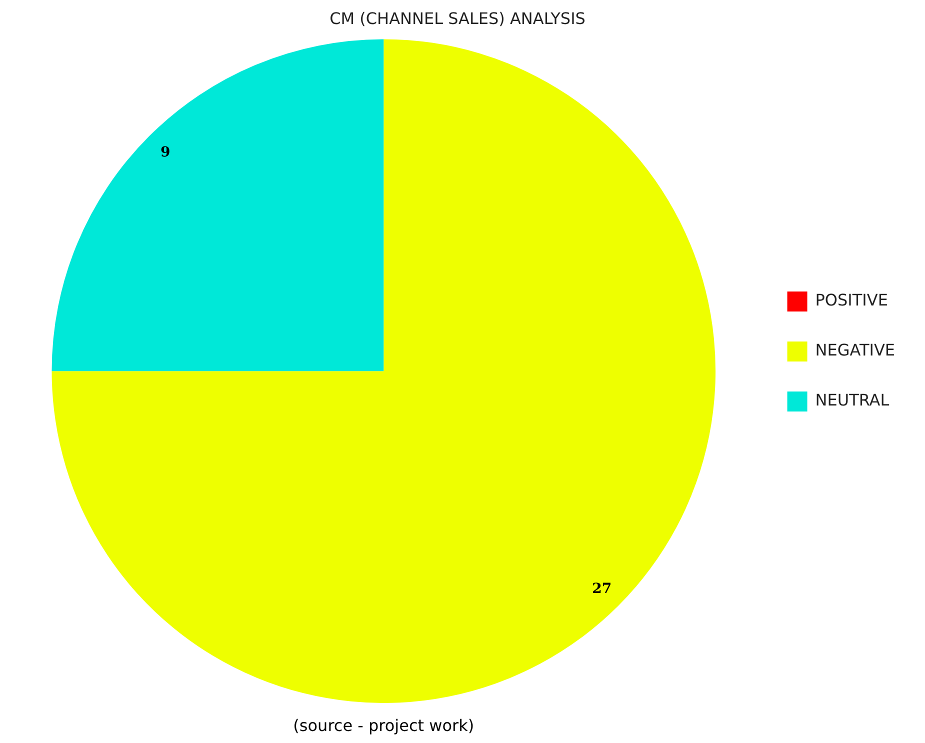 The height and width of the screenshot is (743, 925). What do you see at coordinates (165, 152) in the screenshot?
I see `data-label: 9` at bounding box center [165, 152].